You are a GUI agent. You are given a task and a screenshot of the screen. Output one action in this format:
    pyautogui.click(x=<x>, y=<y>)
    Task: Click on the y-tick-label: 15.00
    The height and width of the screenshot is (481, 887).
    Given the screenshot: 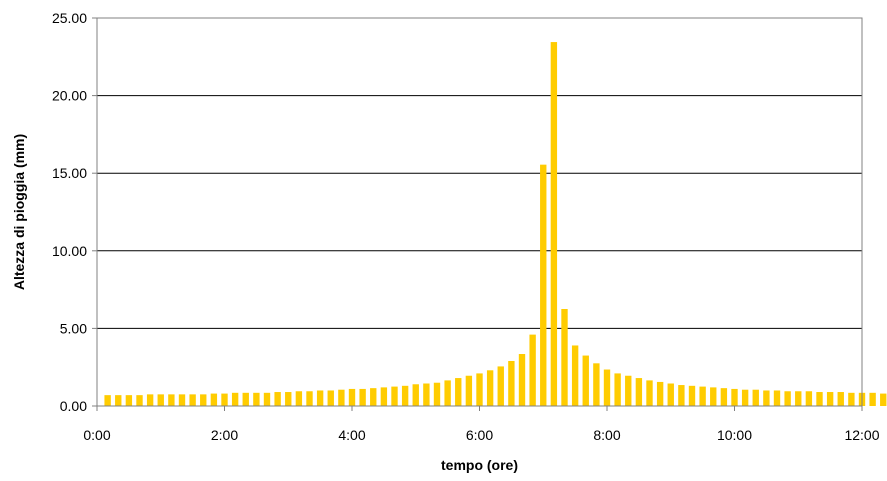 What is the action you would take?
    pyautogui.click(x=69, y=173)
    